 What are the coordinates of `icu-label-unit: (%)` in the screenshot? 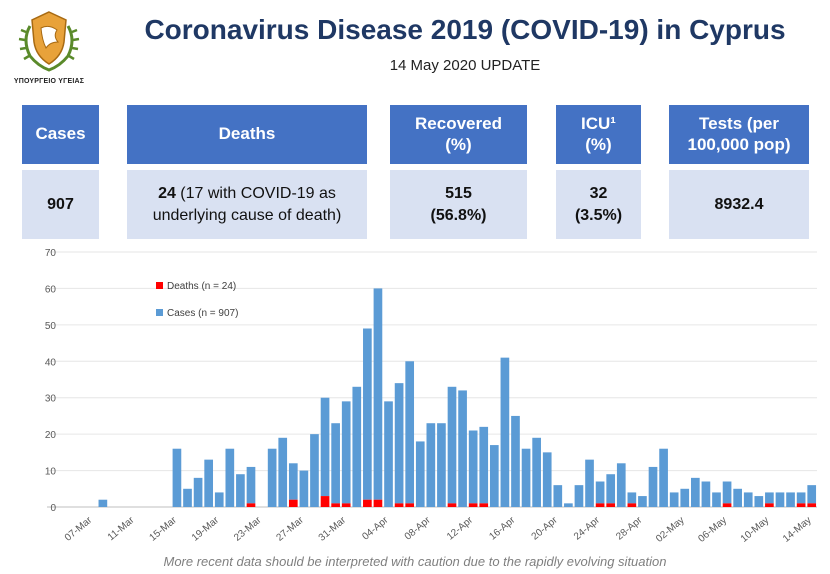 It's located at (598, 144).